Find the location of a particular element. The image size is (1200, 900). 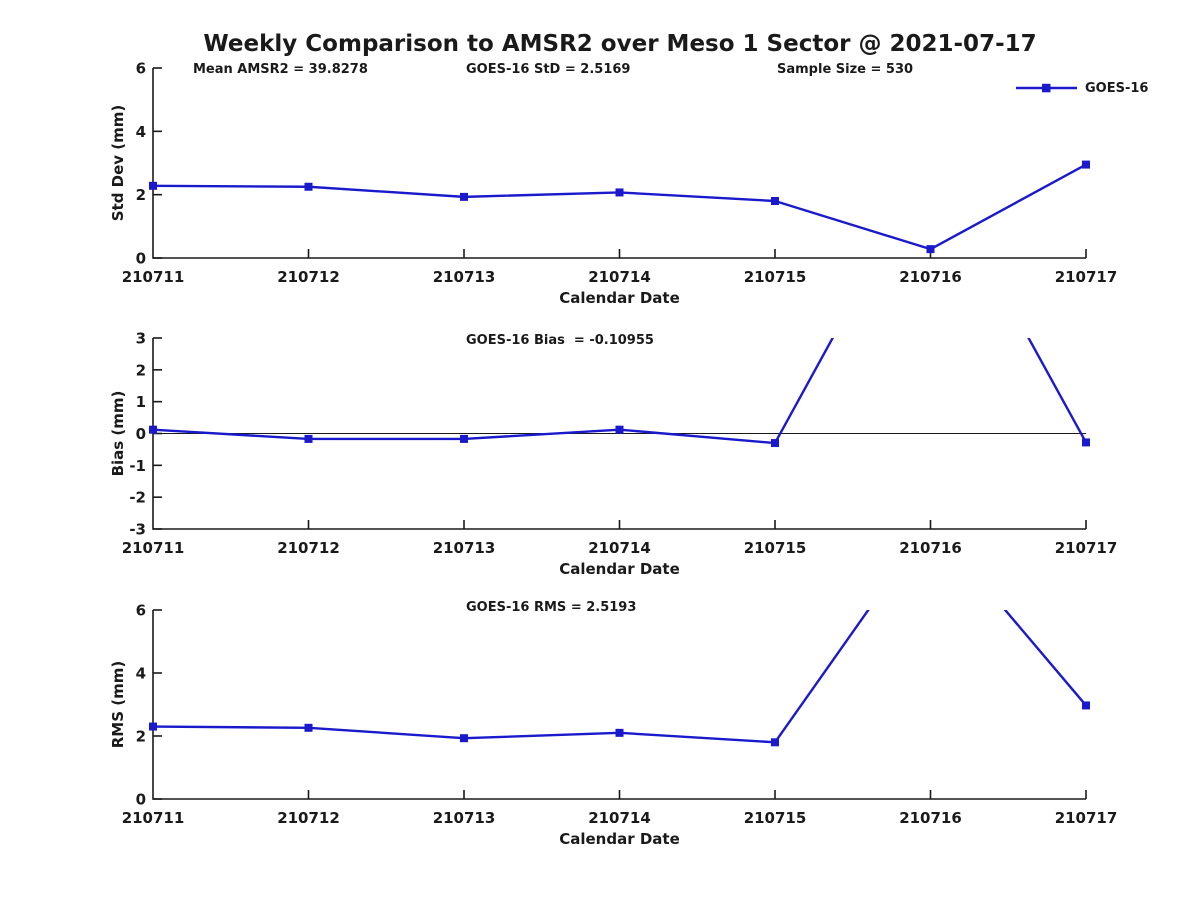

legend-marker is located at coordinates (1046, 88).